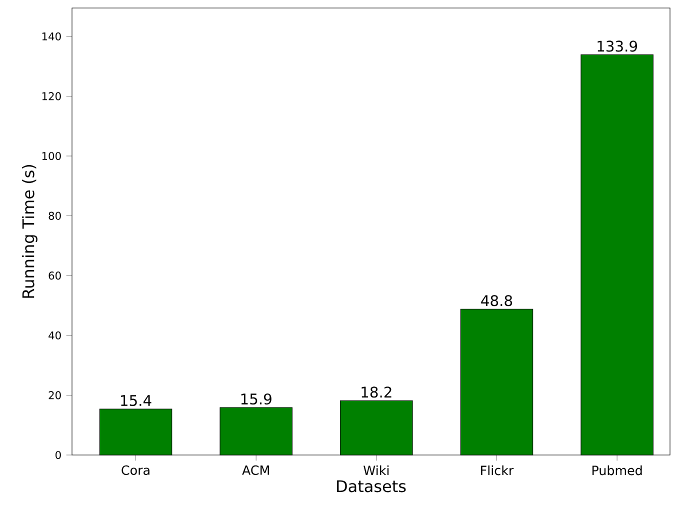 This screenshot has width=676, height=512. What do you see at coordinates (136, 400) in the screenshot?
I see `data-label: 15.4` at bounding box center [136, 400].